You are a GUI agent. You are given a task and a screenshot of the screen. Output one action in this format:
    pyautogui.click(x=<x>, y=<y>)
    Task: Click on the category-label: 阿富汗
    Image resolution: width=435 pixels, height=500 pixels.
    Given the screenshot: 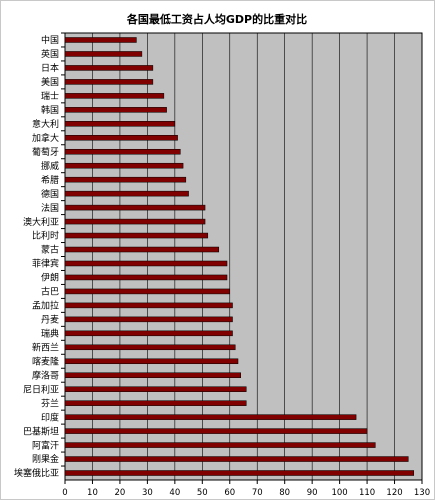 What is the action you would take?
    pyautogui.click(x=45, y=445)
    